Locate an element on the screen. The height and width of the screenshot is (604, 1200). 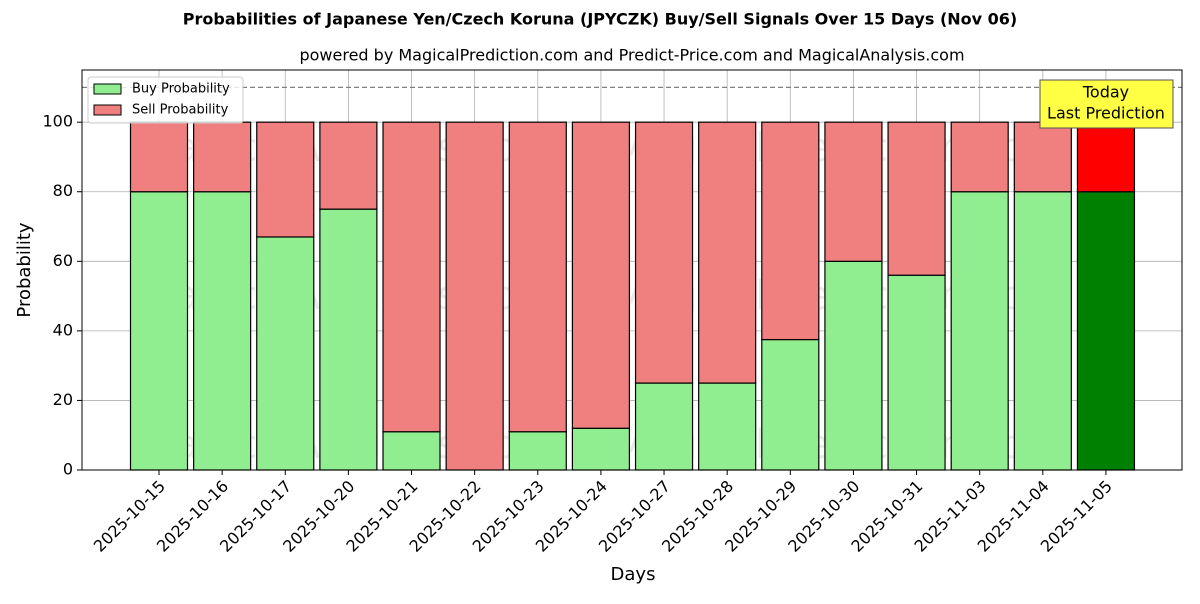
y-tick-label: 40 is located at coordinates (63, 329).